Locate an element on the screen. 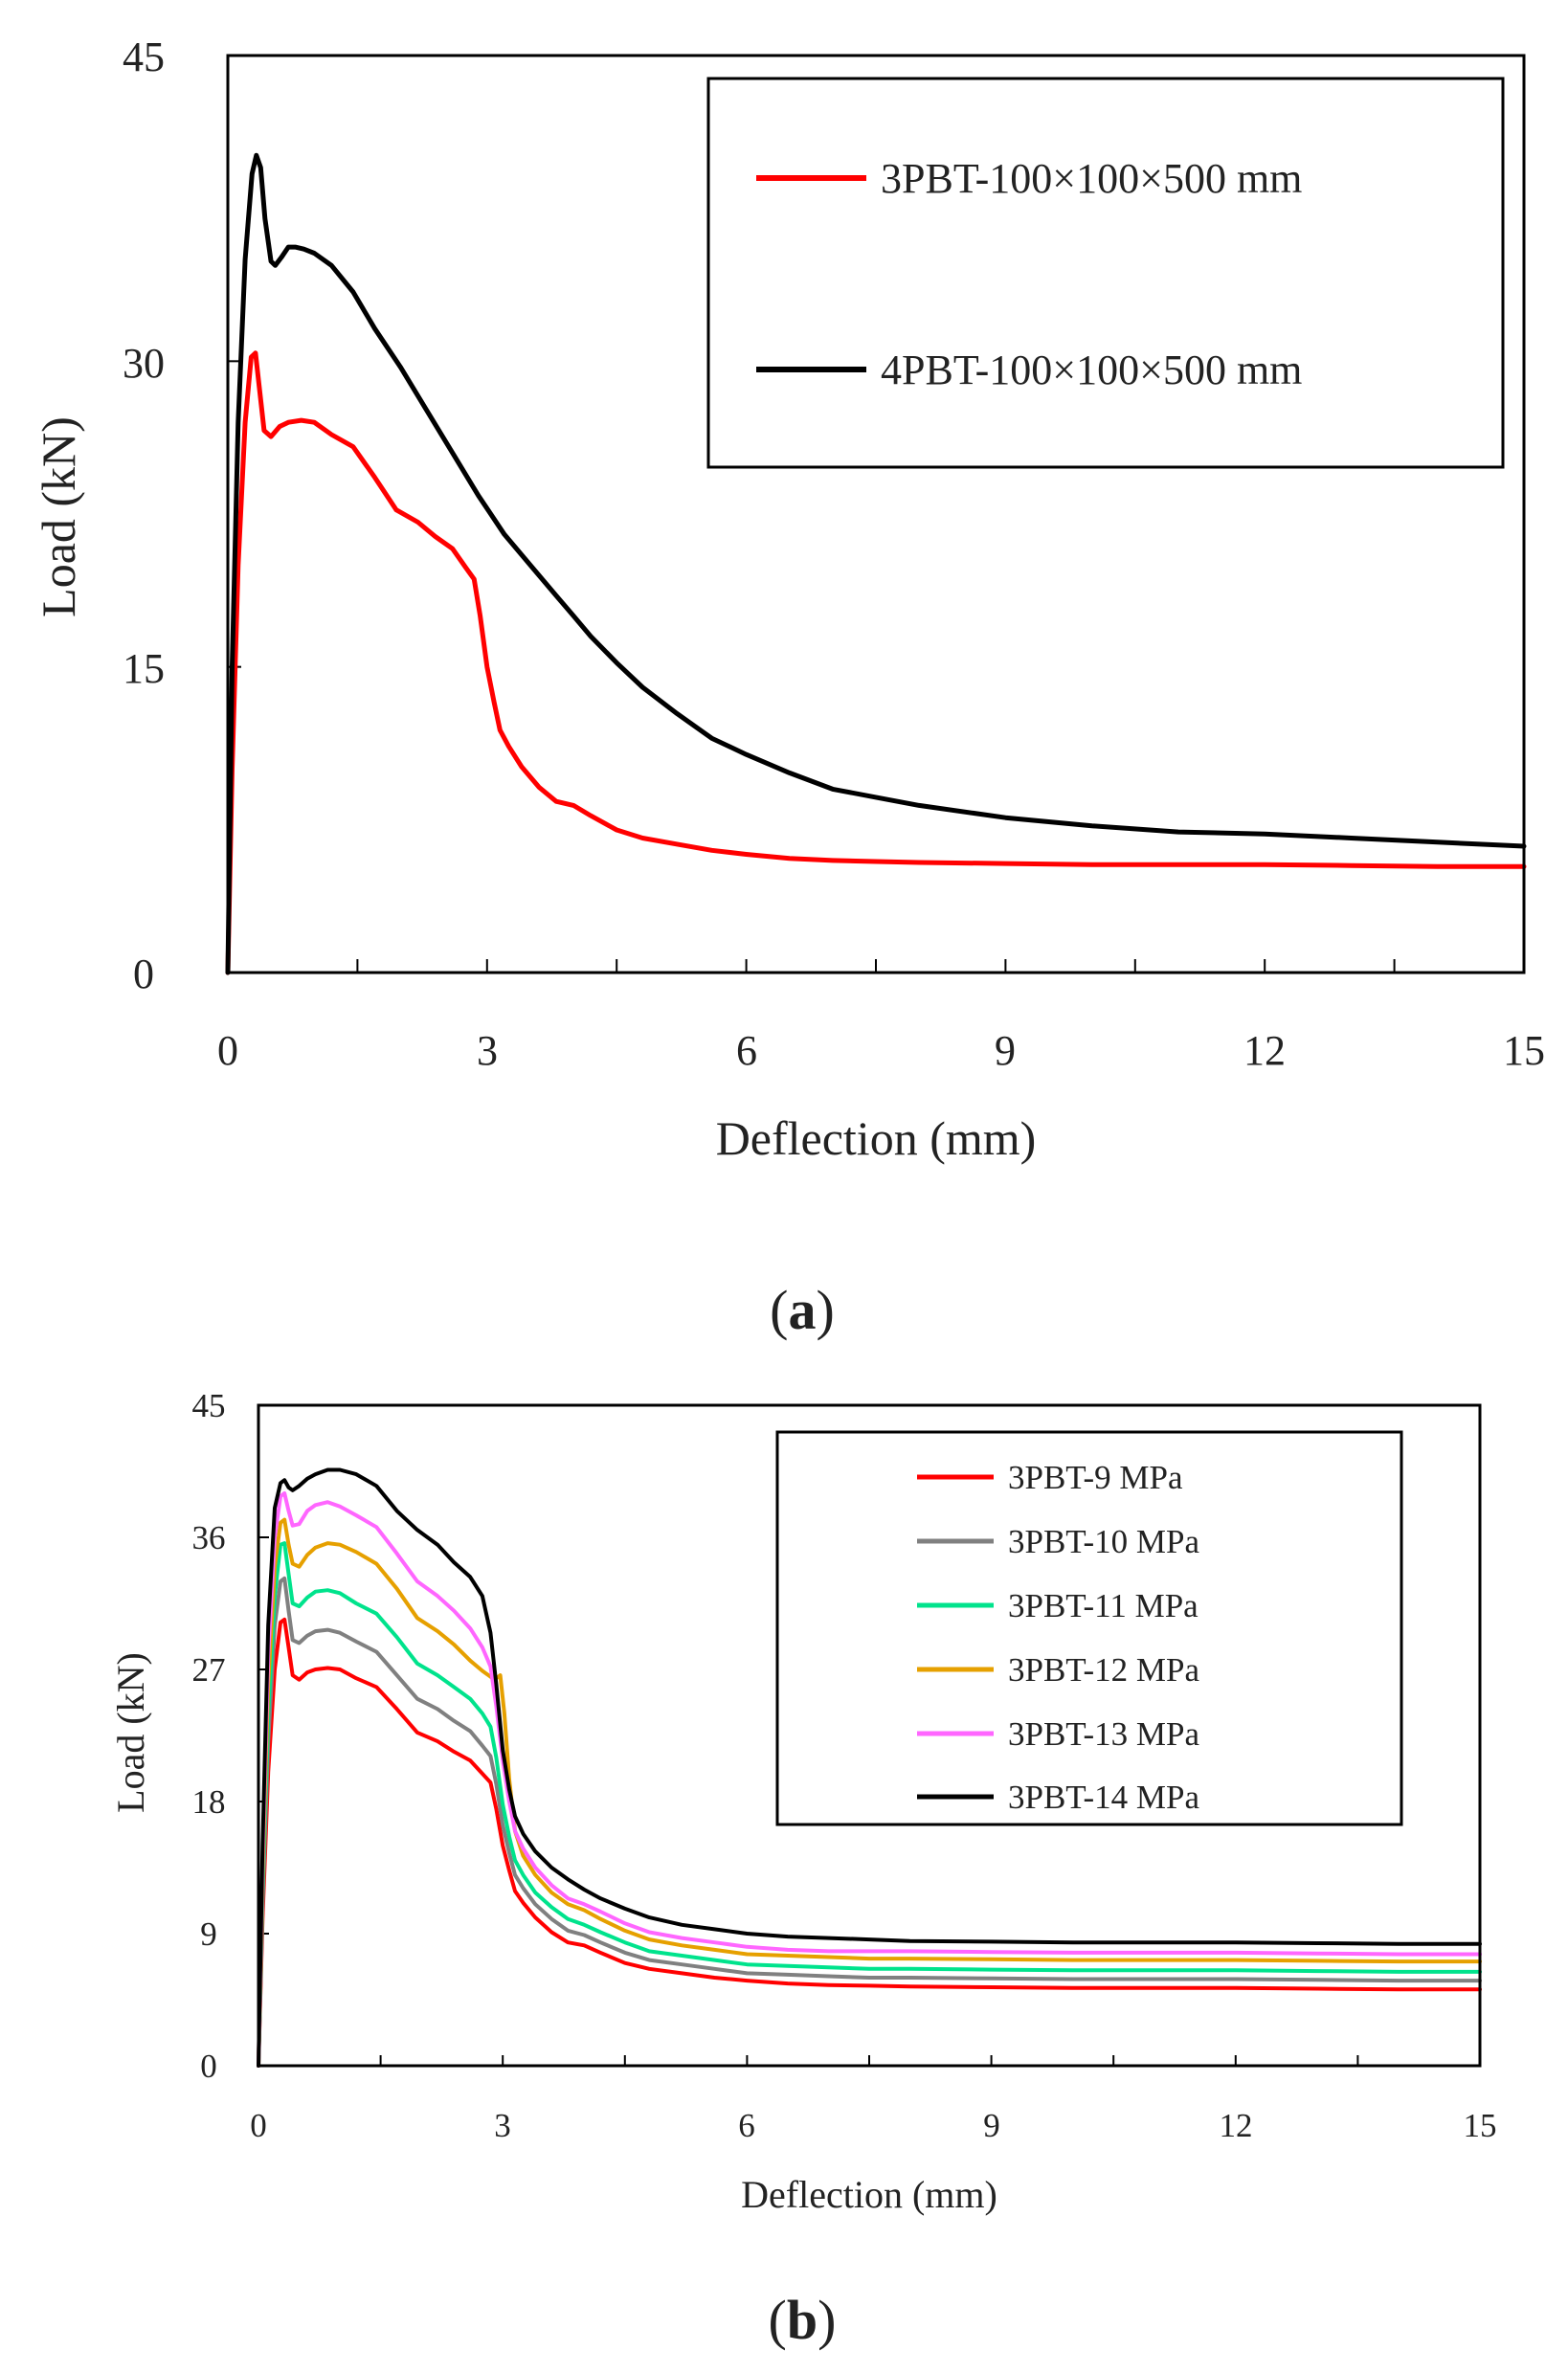  y-tick-label: 36 is located at coordinates (209, 1537).